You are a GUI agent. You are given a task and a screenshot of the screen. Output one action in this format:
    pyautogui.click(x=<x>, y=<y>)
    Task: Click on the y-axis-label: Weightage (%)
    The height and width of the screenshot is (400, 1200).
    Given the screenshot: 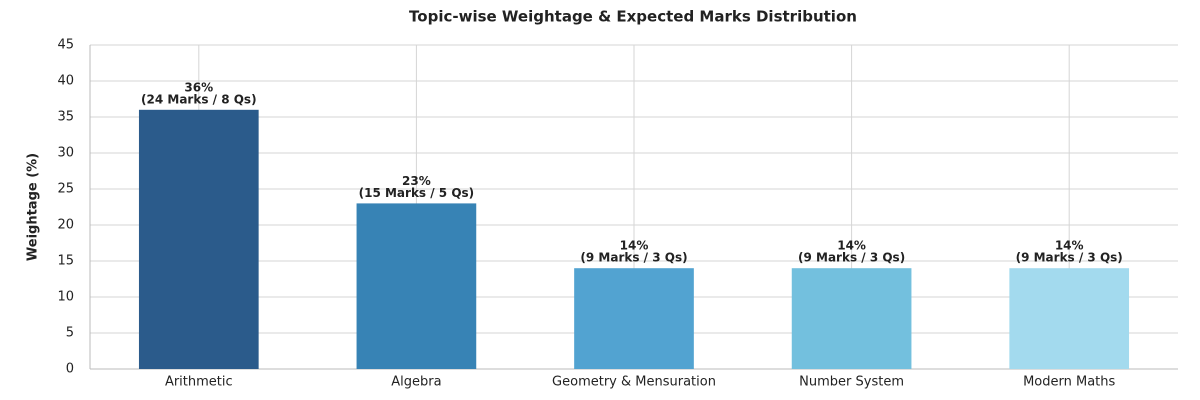 What is the action you would take?
    pyautogui.click(x=33, y=207)
    